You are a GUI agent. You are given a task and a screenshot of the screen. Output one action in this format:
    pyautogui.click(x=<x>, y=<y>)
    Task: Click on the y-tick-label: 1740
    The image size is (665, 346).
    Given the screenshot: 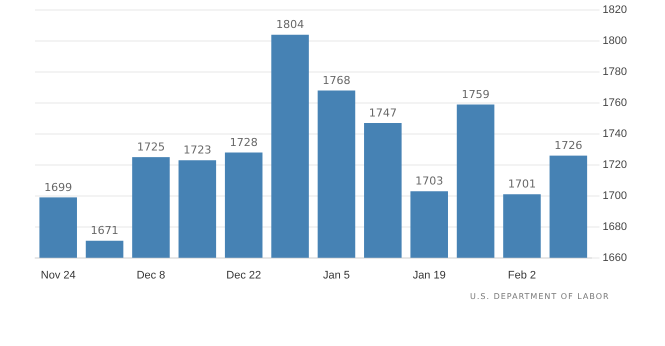 What is the action you would take?
    pyautogui.click(x=615, y=134)
    